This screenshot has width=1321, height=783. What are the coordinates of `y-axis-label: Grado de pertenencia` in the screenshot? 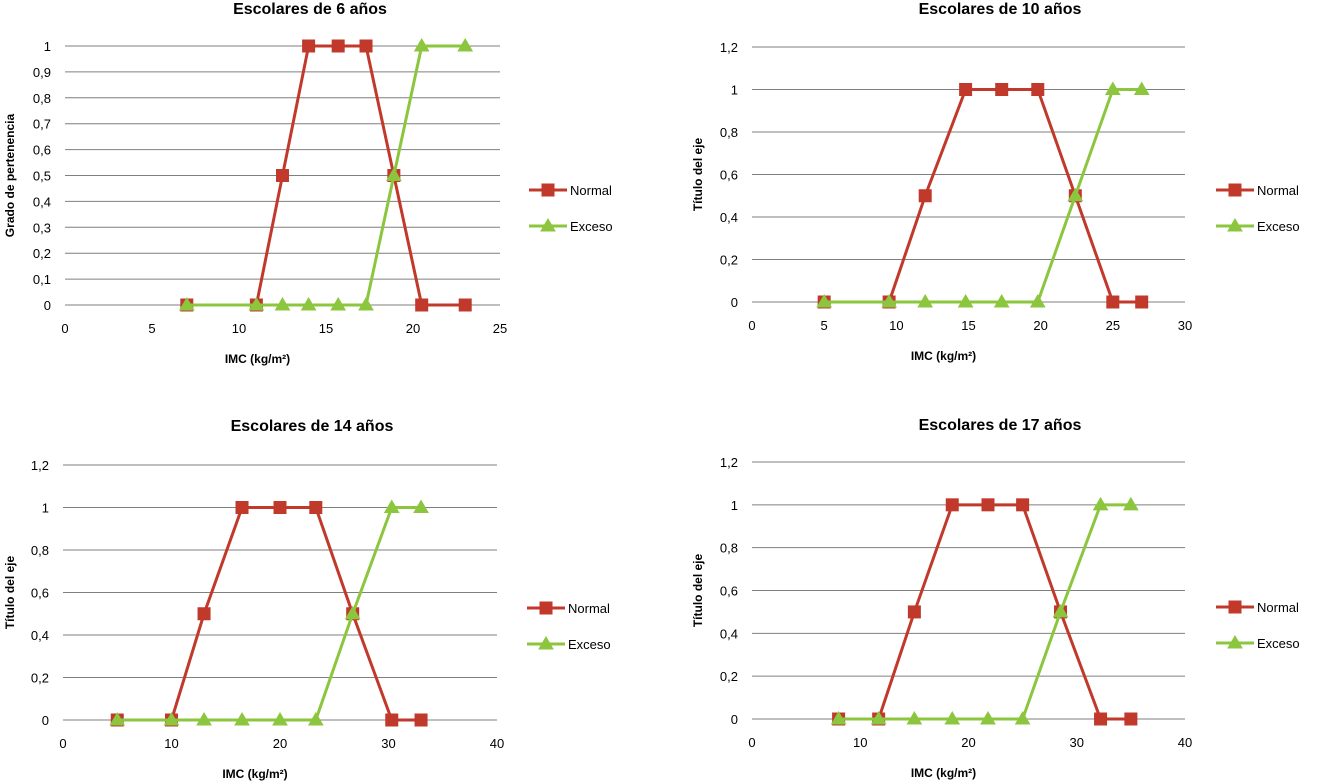 It's located at (10, 175).